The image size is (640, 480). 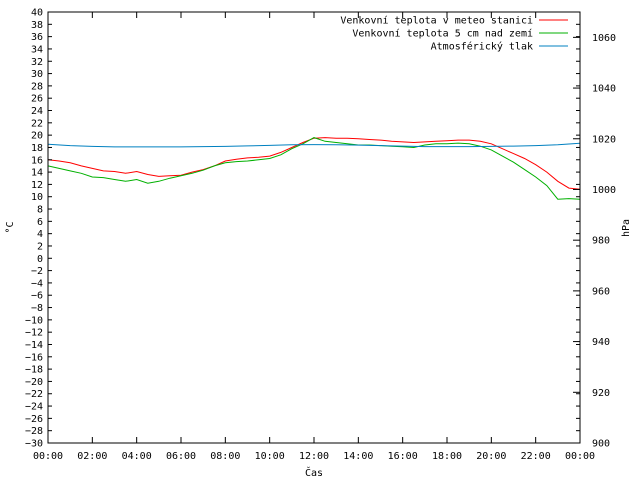 What do you see at coordinates (40, 234) in the screenshot?
I see `y-tick-label: 4` at bounding box center [40, 234].